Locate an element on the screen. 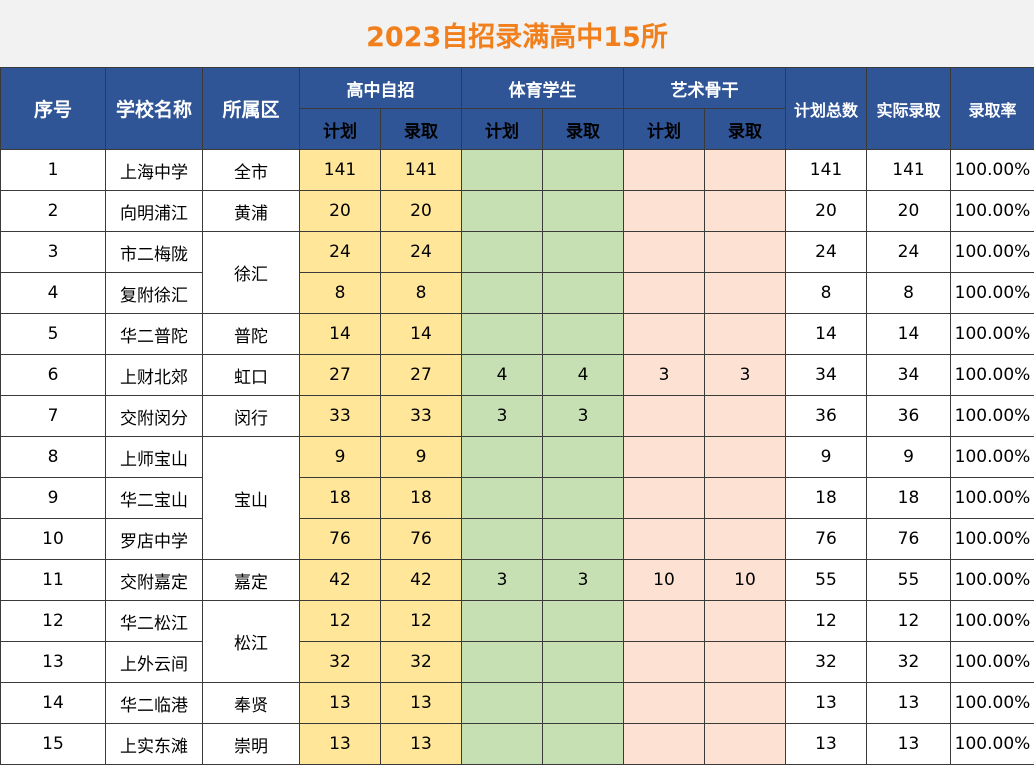  cell-school: 交附嘉定 is located at coordinates (154, 580).